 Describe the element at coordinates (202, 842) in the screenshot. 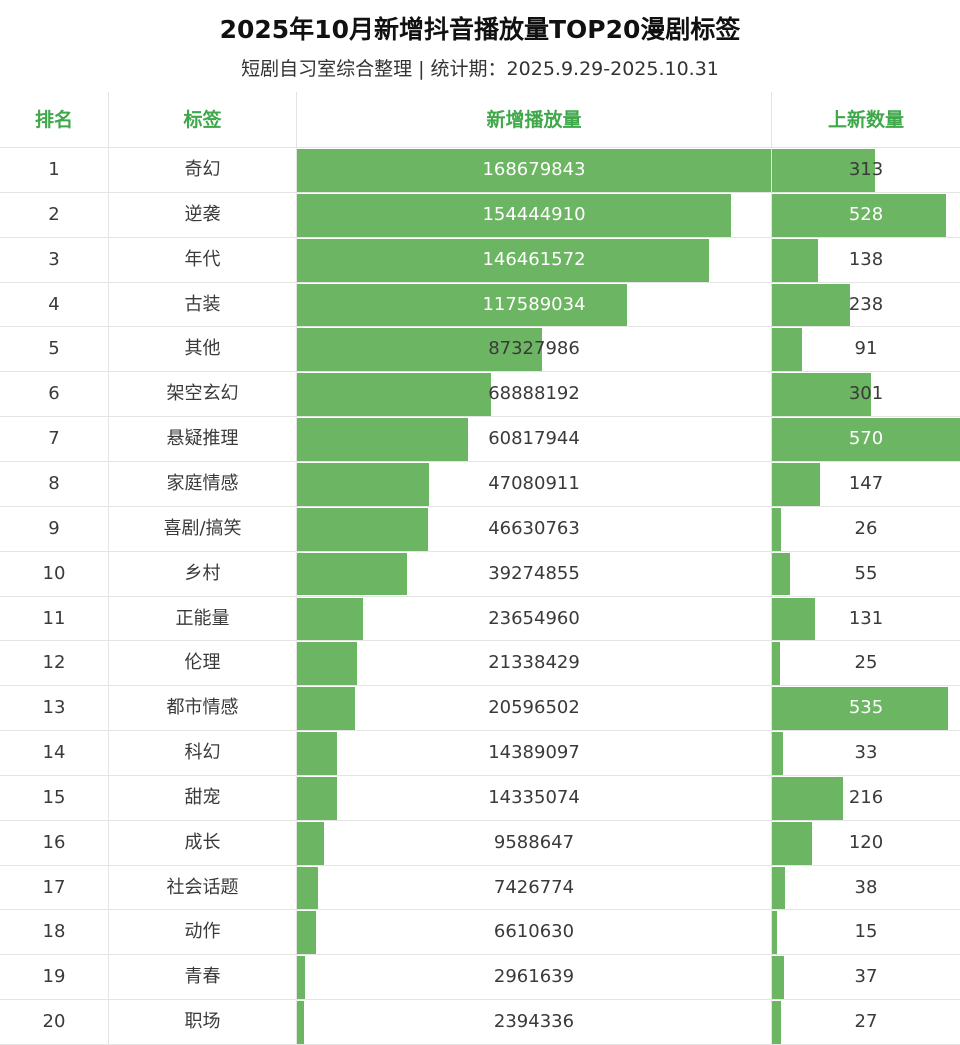

I see `tag-cell: 成长` at that location.